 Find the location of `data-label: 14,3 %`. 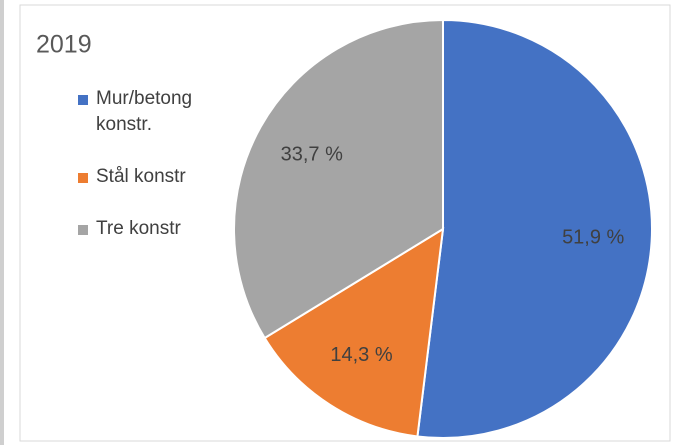

data-label: 14,3 % is located at coordinates (361, 355).